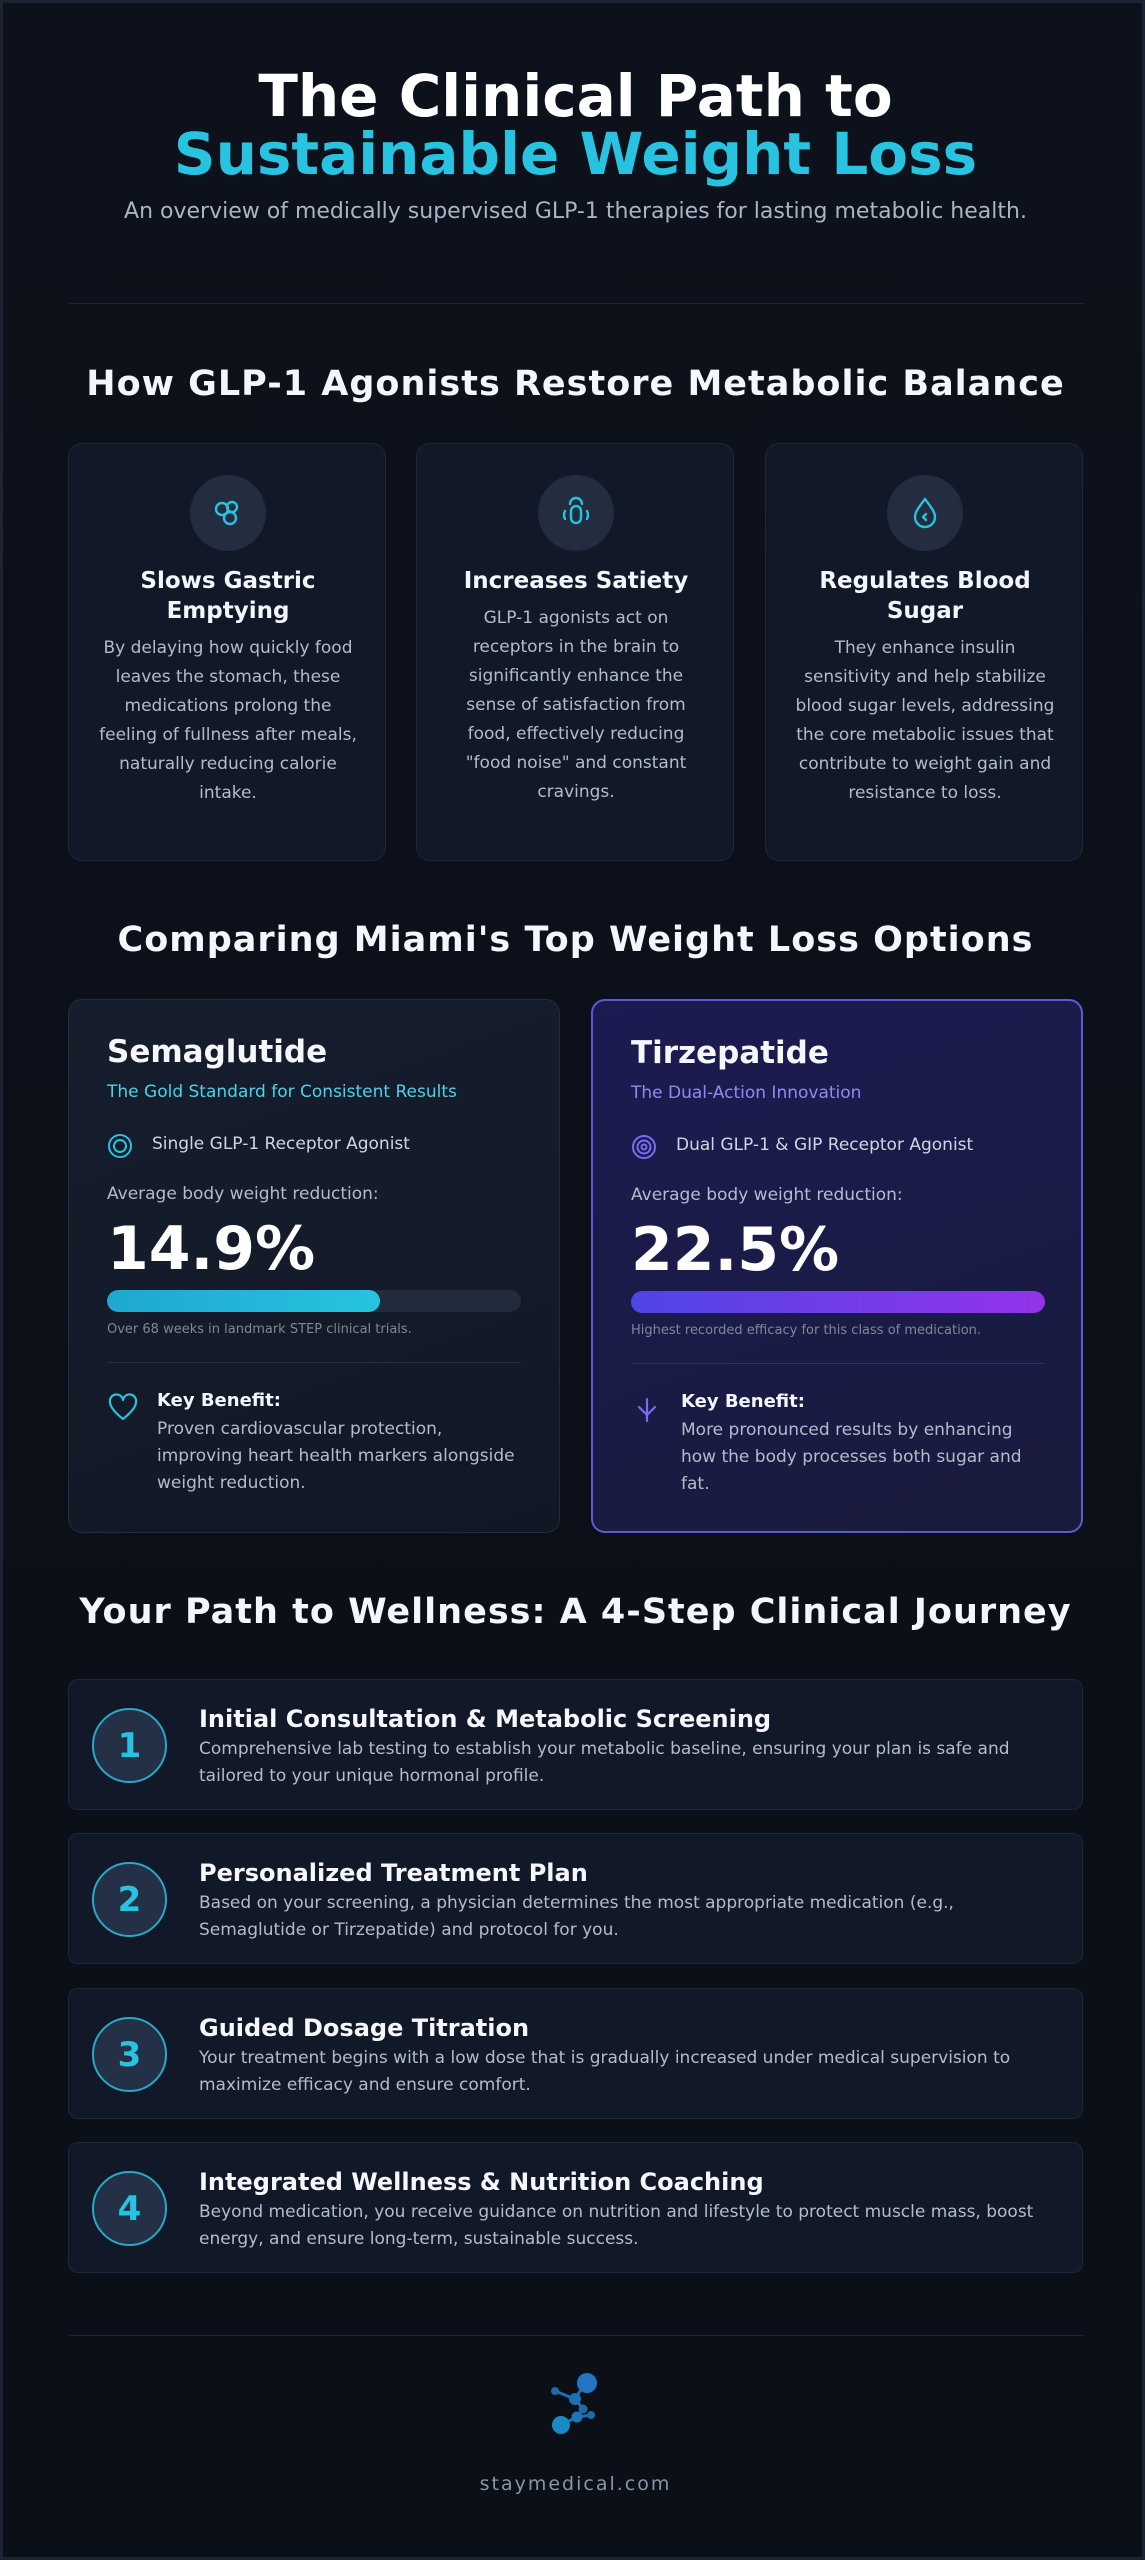  I want to click on stomach-icon, so click(228, 513).